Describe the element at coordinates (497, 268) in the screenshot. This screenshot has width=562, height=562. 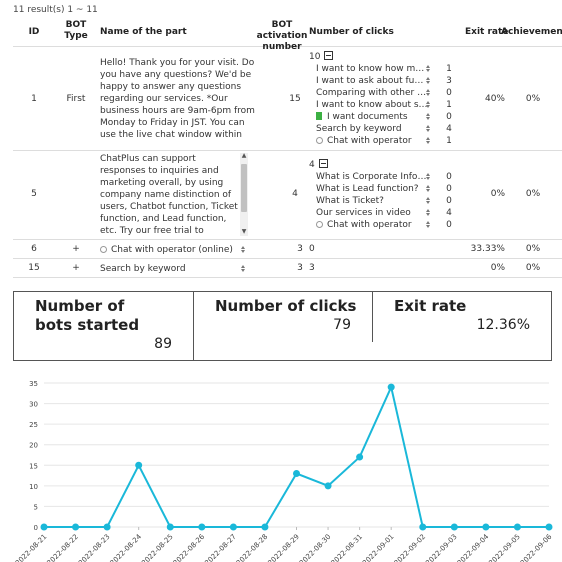
I see `row-exit-rate: 0%` at that location.